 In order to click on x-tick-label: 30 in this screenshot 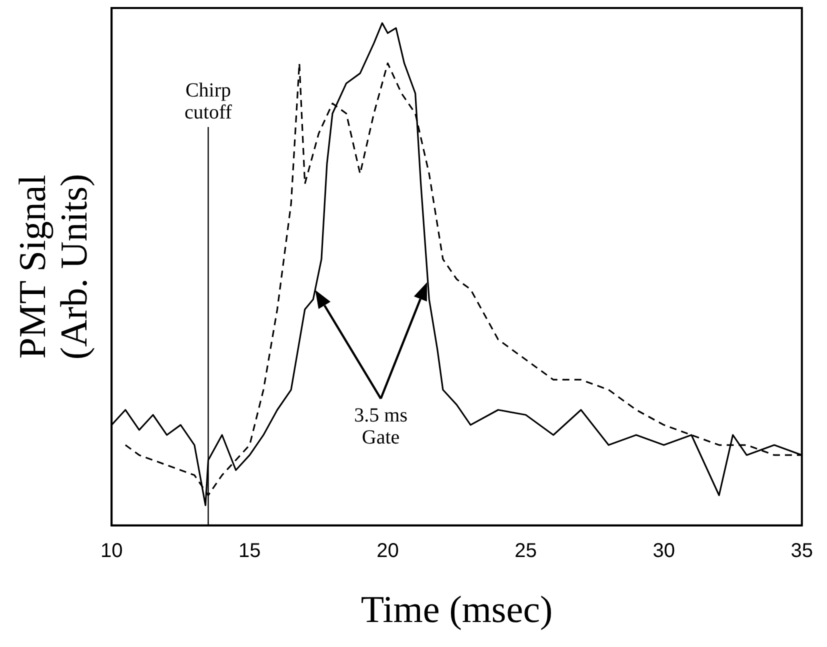, I will do `click(663, 551)`.